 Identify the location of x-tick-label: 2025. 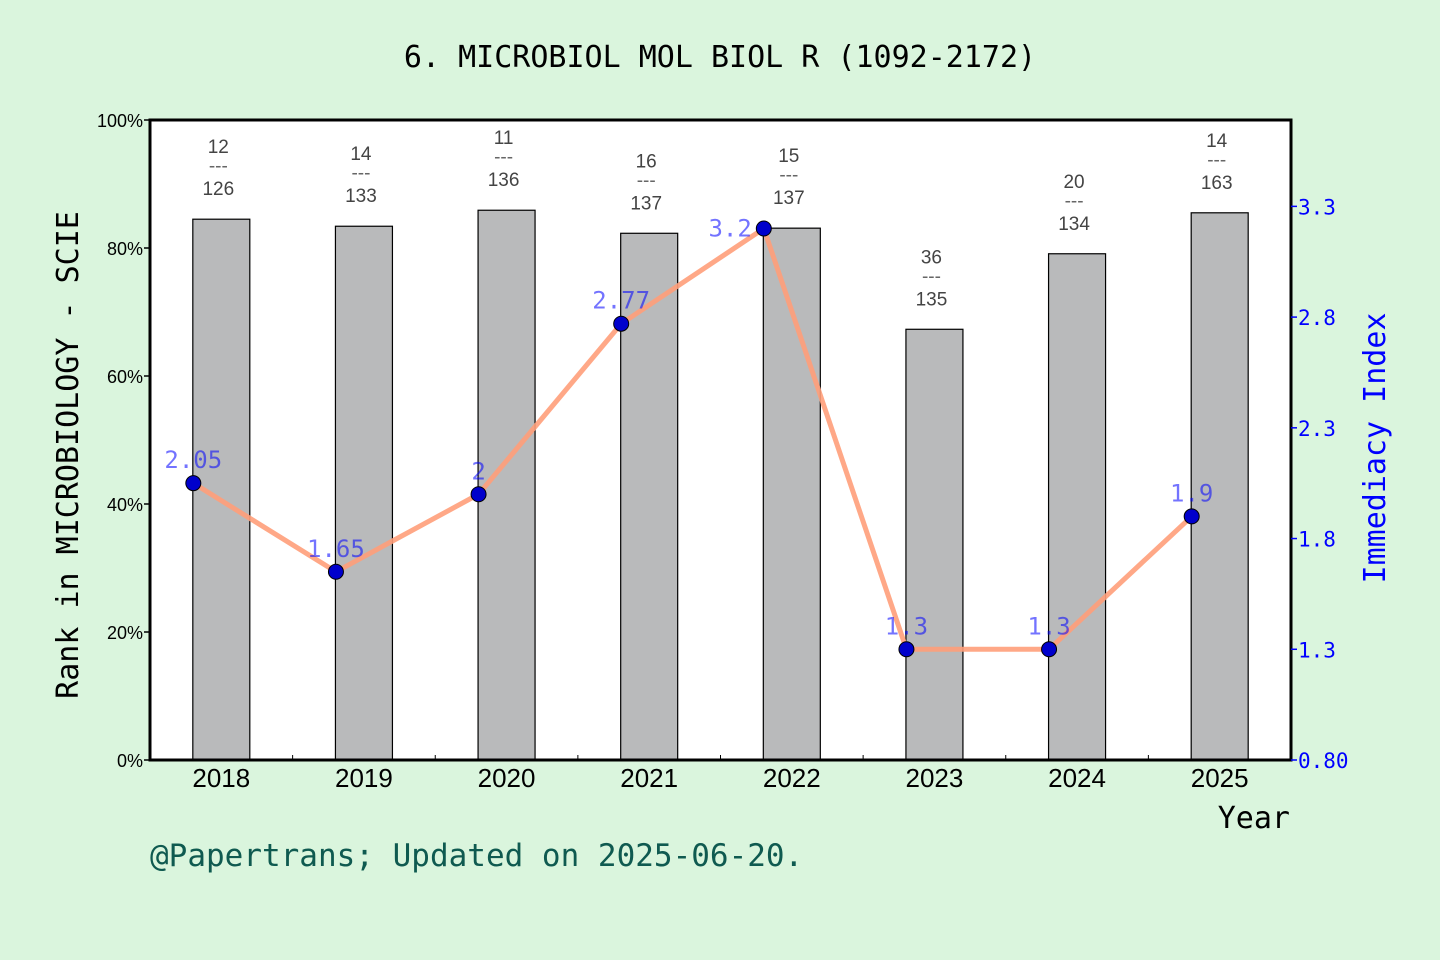
(1220, 778).